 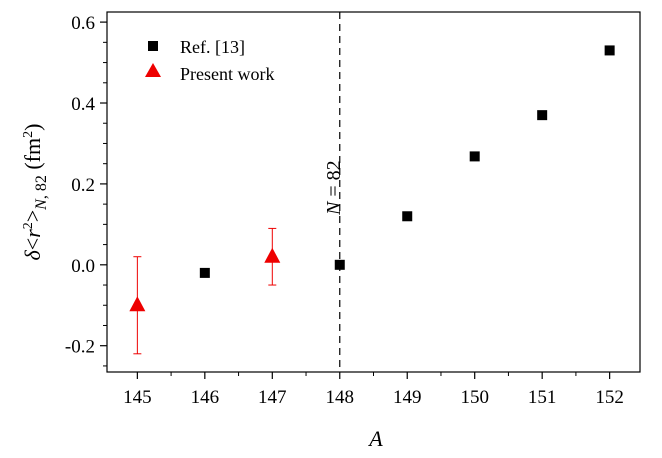 I want to click on x-axis-title: A, so click(x=375, y=438).